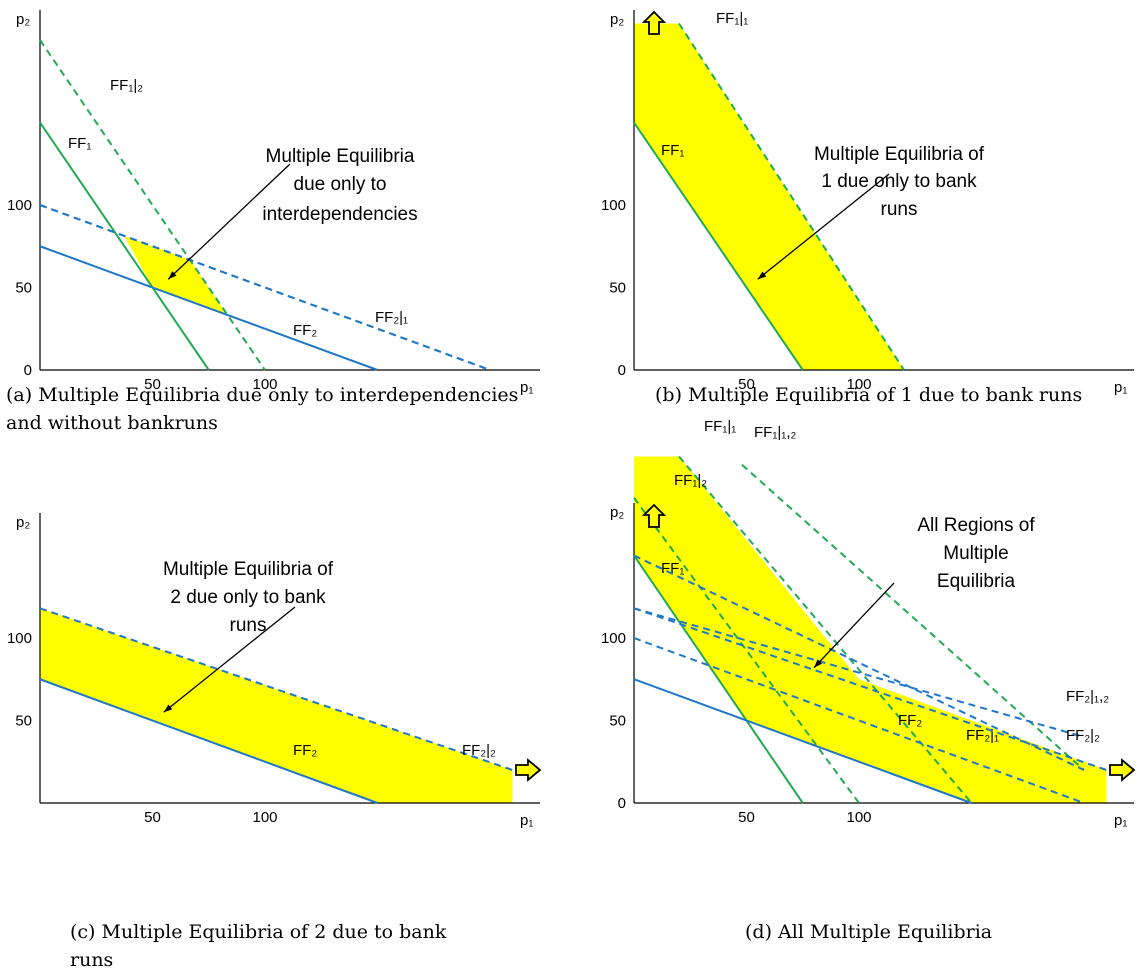 The height and width of the screenshot is (974, 1143). What do you see at coordinates (976, 525) in the screenshot?
I see `annotation-text: All Regions of` at bounding box center [976, 525].